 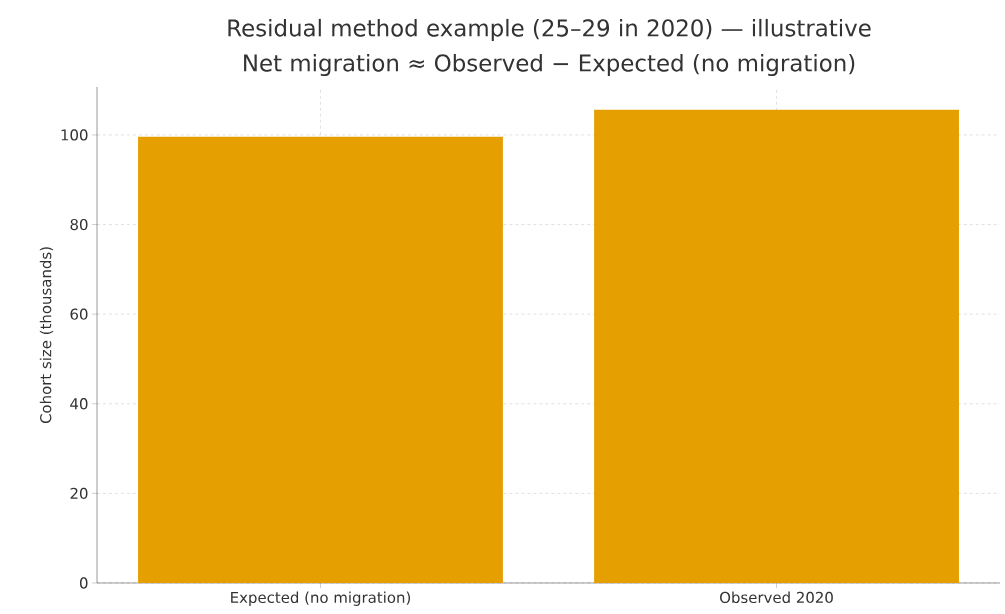 I want to click on y-tick-label: 100, so click(x=74, y=135).